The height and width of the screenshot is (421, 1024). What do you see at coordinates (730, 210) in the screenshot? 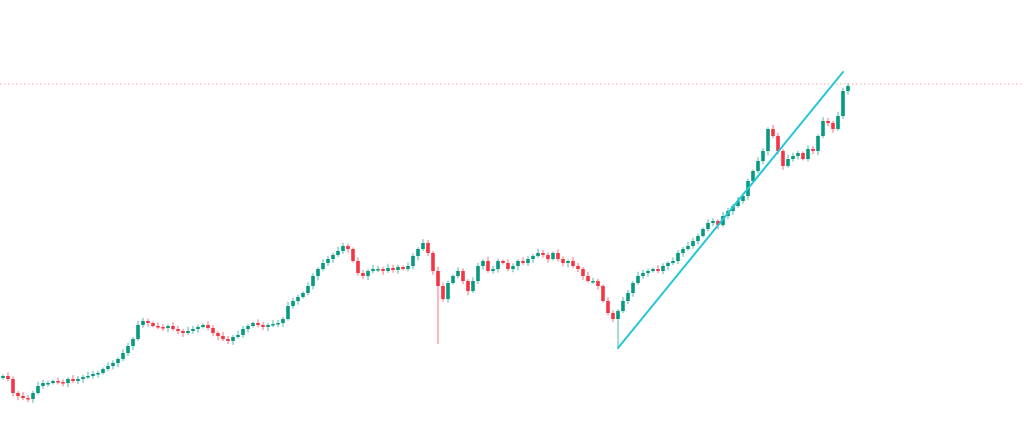
I see `trendline` at bounding box center [730, 210].